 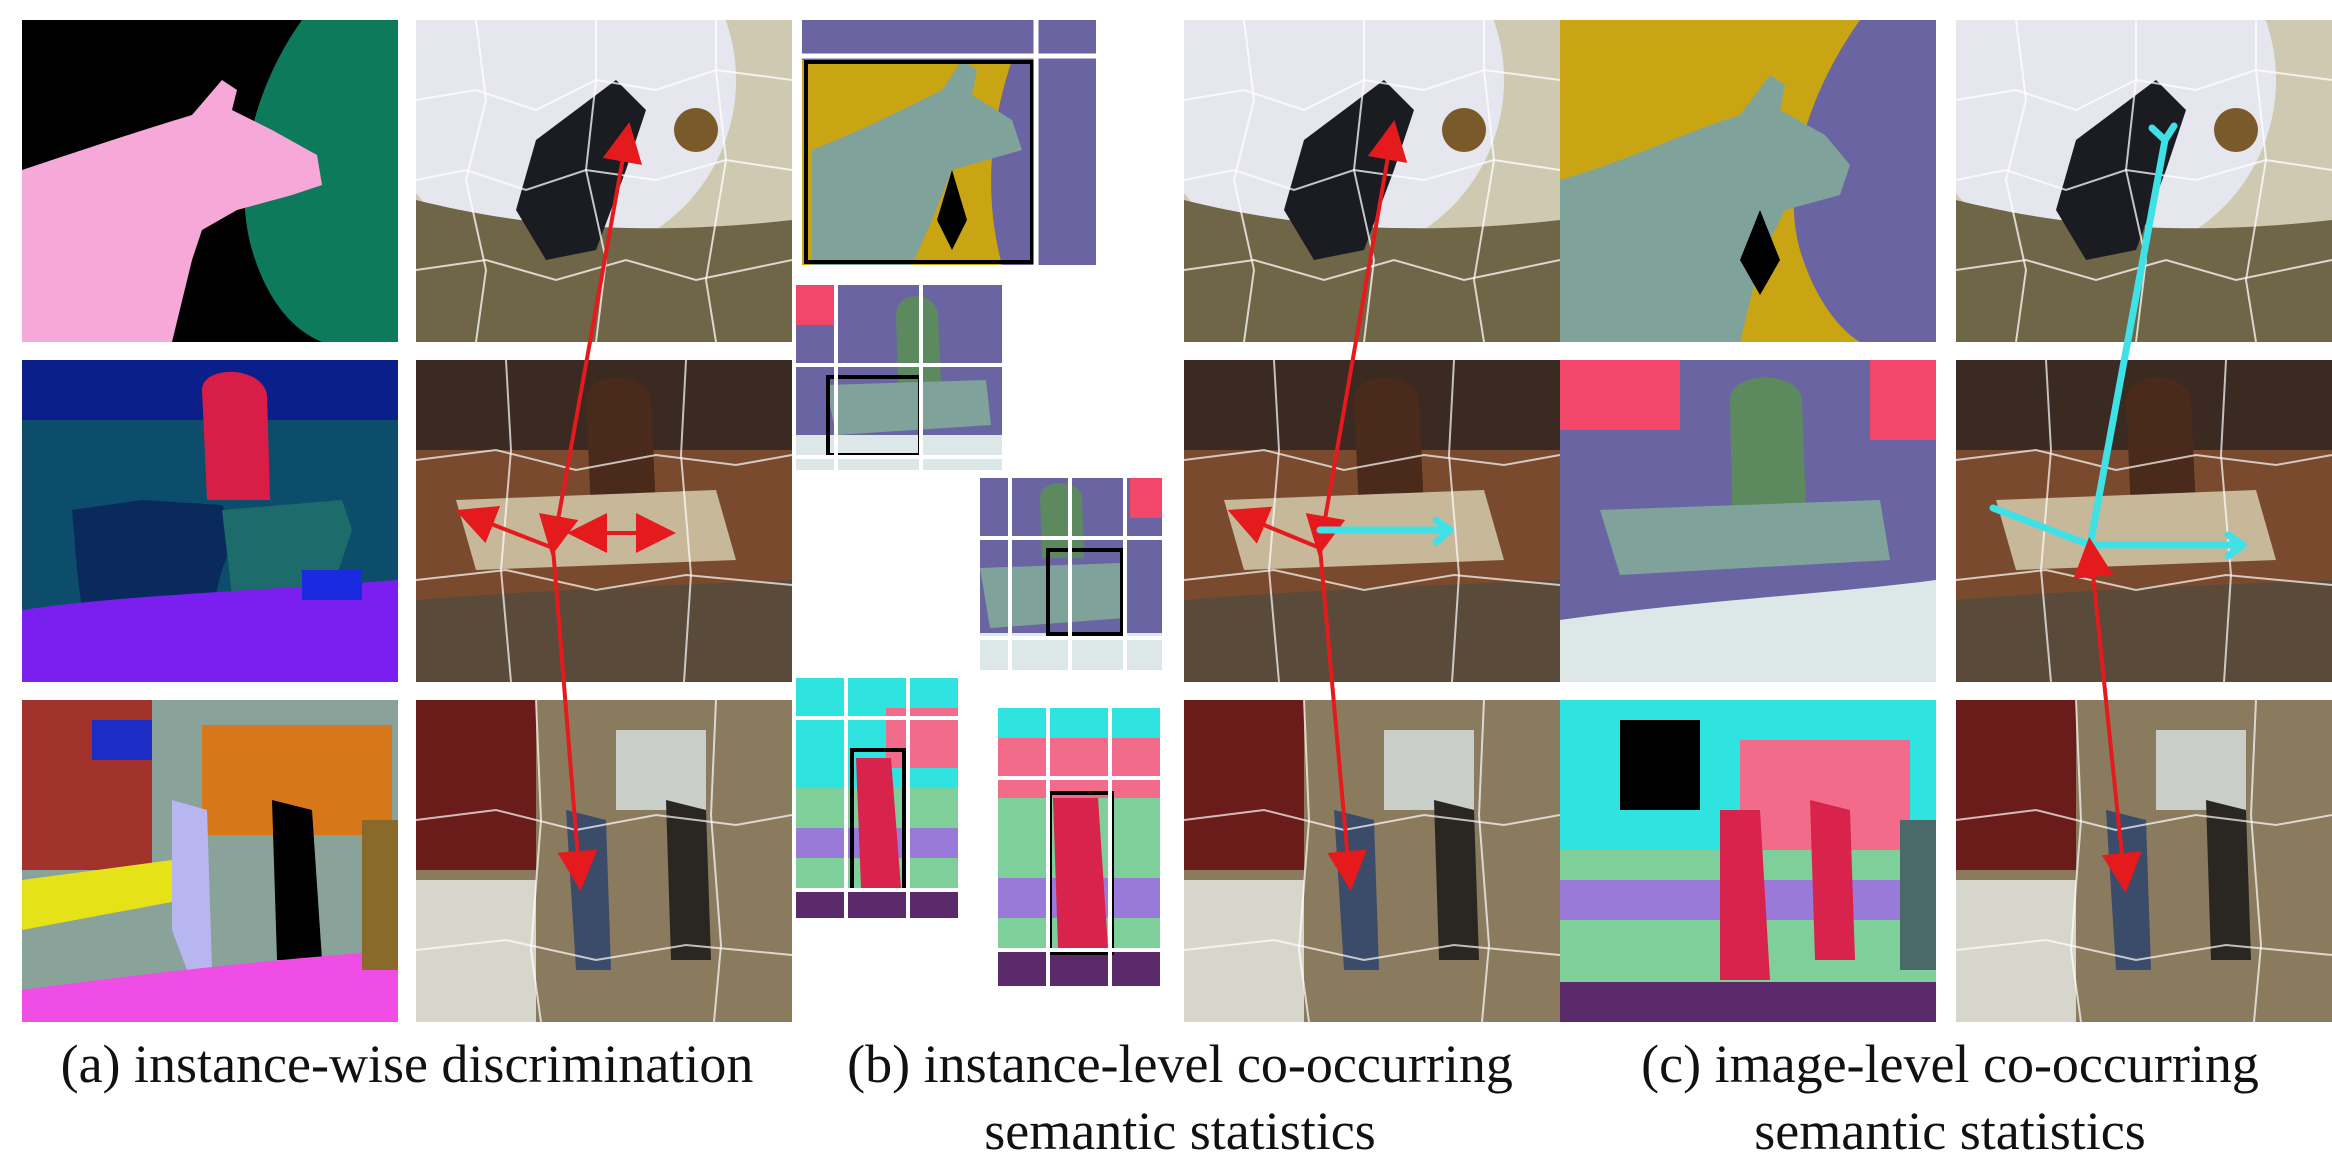 What do you see at coordinates (210, 521) in the screenshot?
I see `seg-map-cows-street-panel` at bounding box center [210, 521].